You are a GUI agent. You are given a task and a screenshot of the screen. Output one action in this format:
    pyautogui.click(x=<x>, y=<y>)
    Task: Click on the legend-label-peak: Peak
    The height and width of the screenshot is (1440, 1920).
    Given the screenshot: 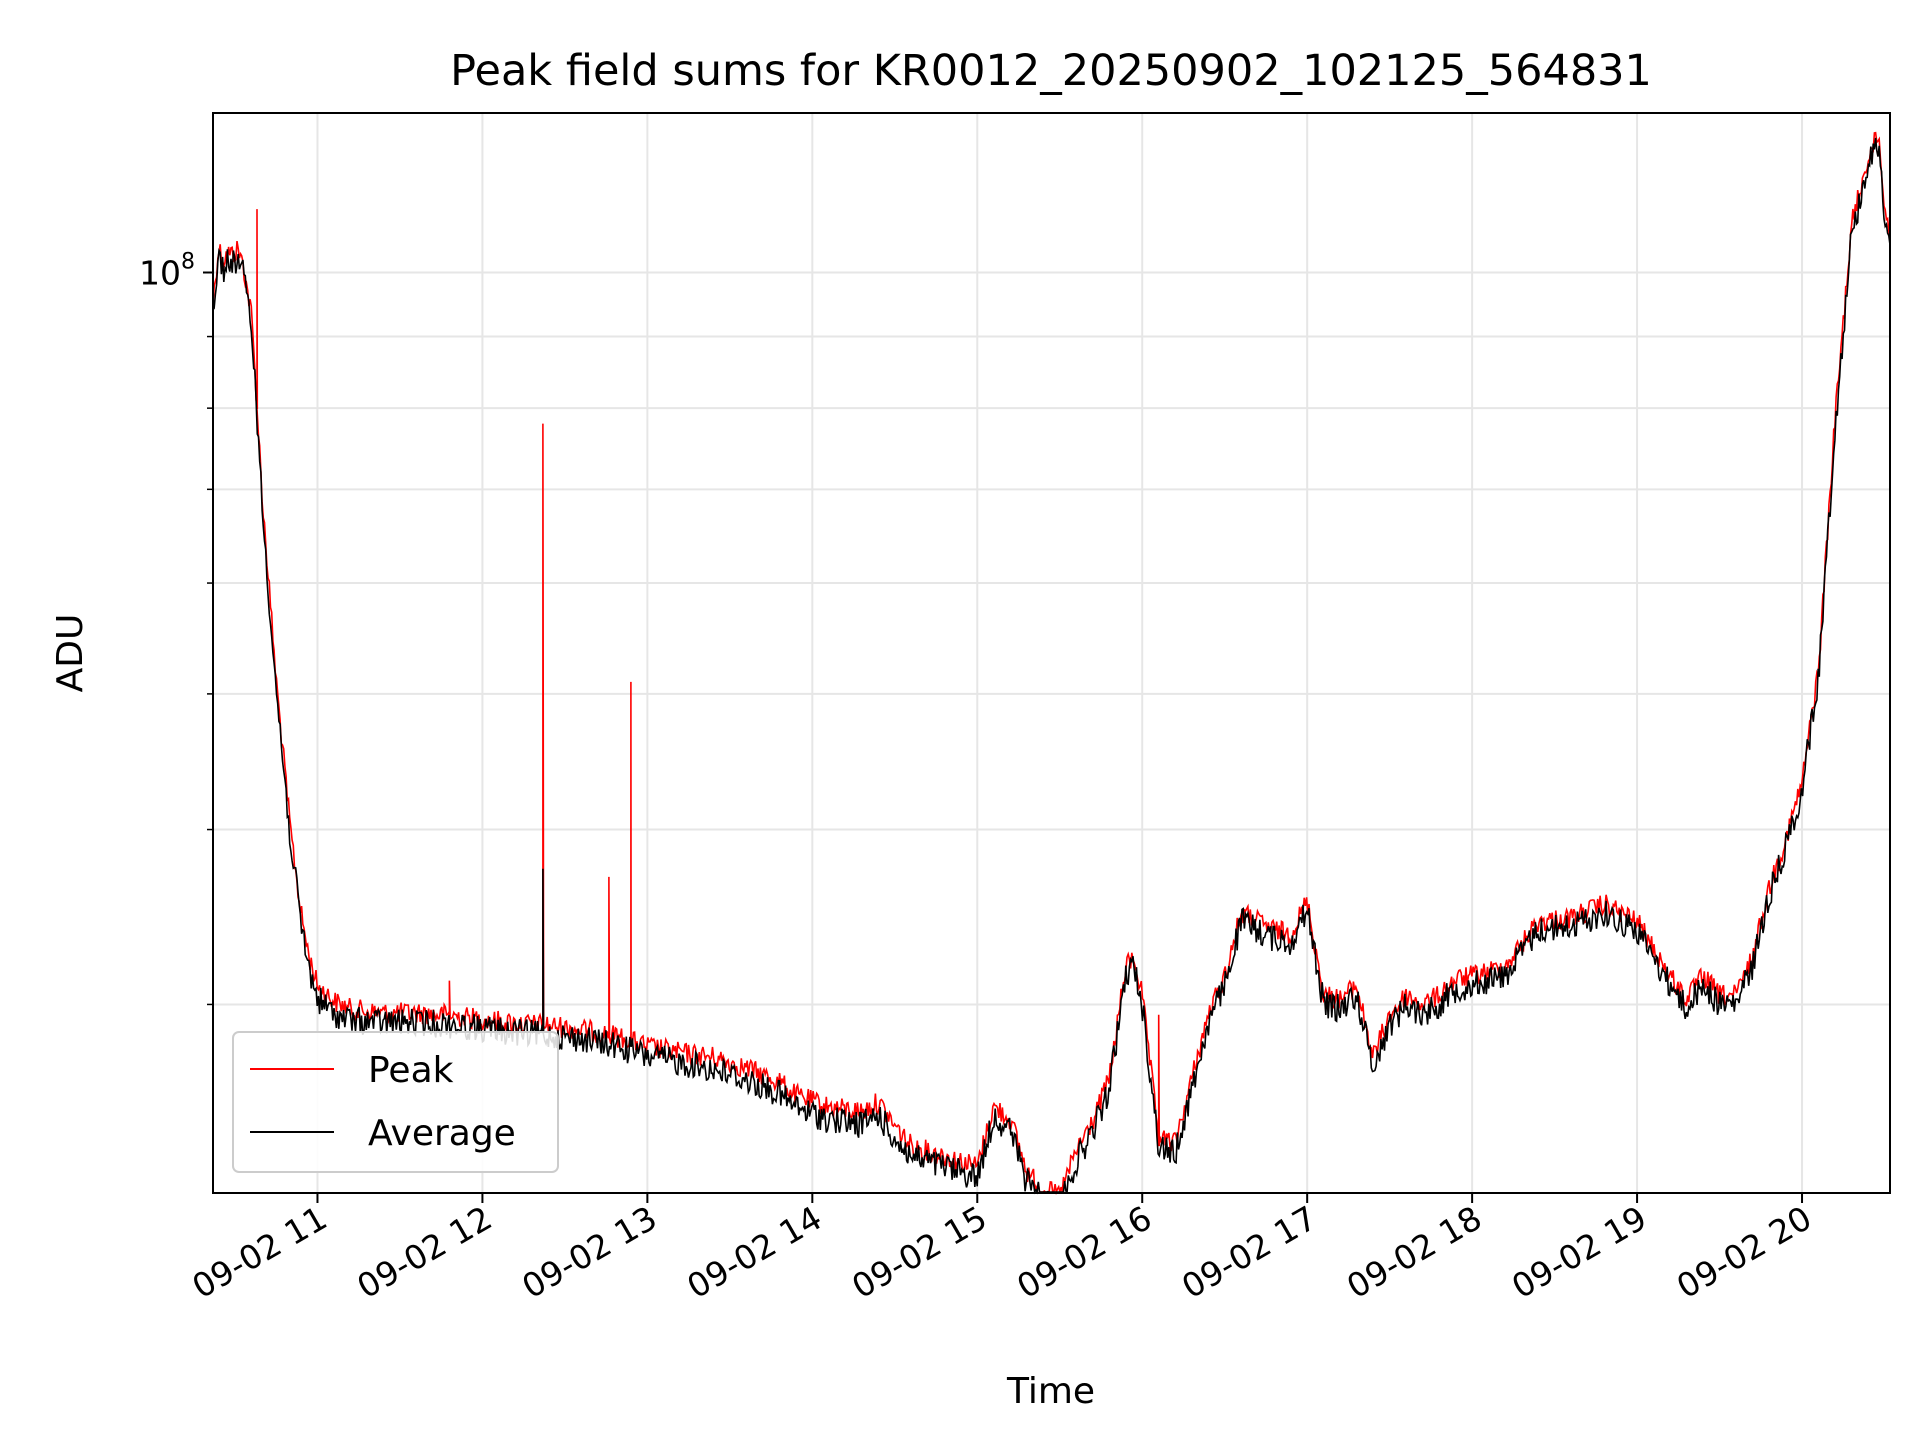 What is the action you would take?
    pyautogui.click(x=411, y=1070)
    